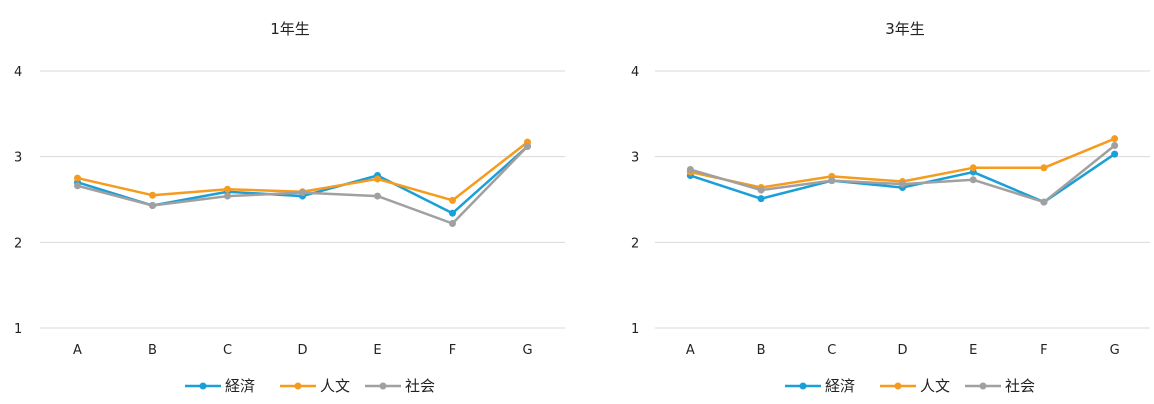  What do you see at coordinates (290, 29) in the screenshot?
I see `chart-title: 1年生` at bounding box center [290, 29].